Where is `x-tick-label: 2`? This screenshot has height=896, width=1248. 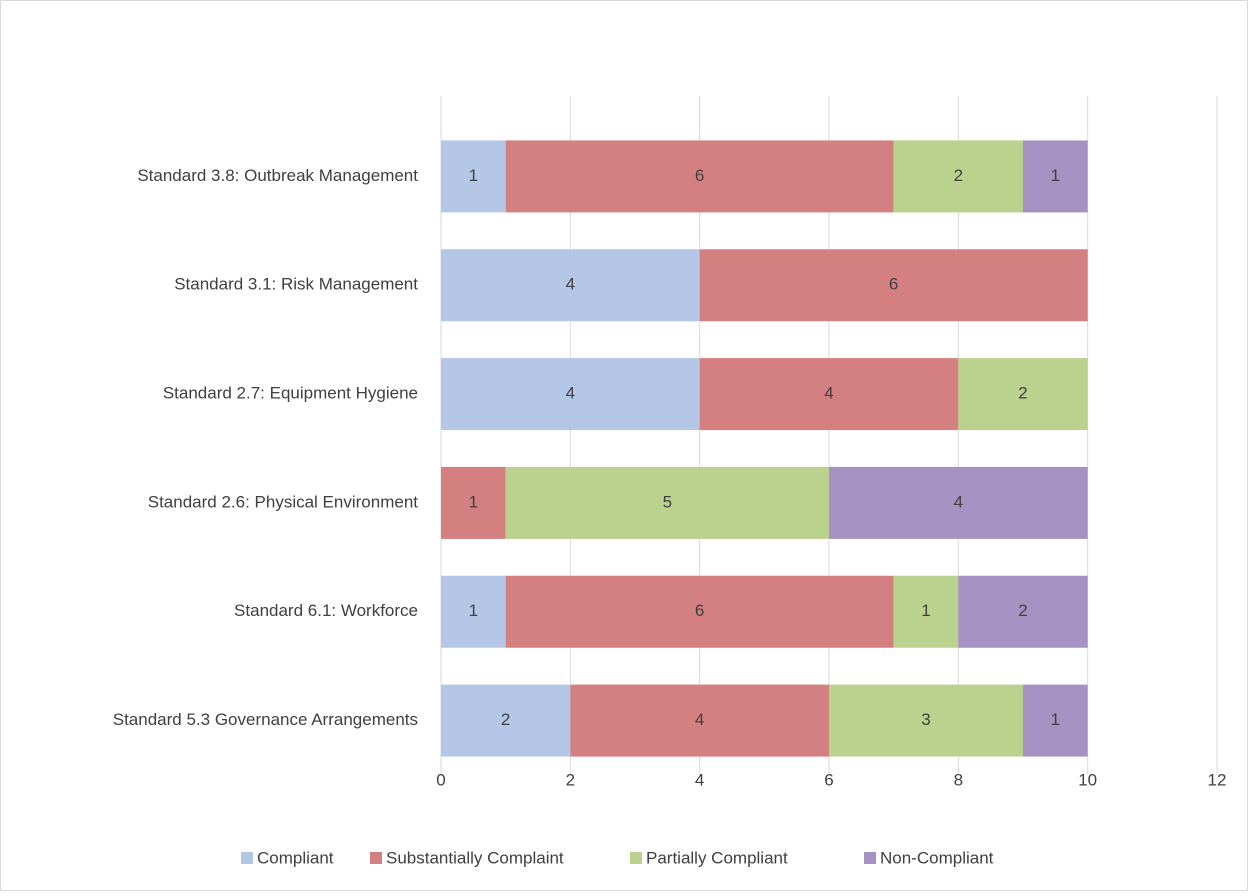
x-tick-label: 2 is located at coordinates (570, 779).